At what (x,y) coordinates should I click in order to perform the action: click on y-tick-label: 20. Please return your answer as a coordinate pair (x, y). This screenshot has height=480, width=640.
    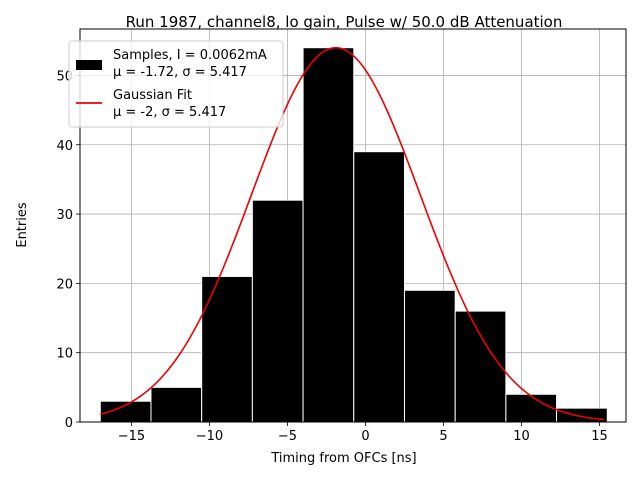
    Looking at the image, I should click on (64, 284).